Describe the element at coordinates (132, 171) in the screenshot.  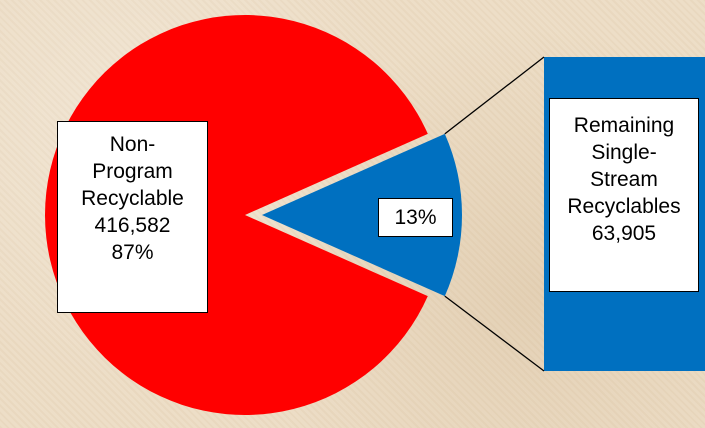
I see `non-program-label-line-2: Program` at that location.